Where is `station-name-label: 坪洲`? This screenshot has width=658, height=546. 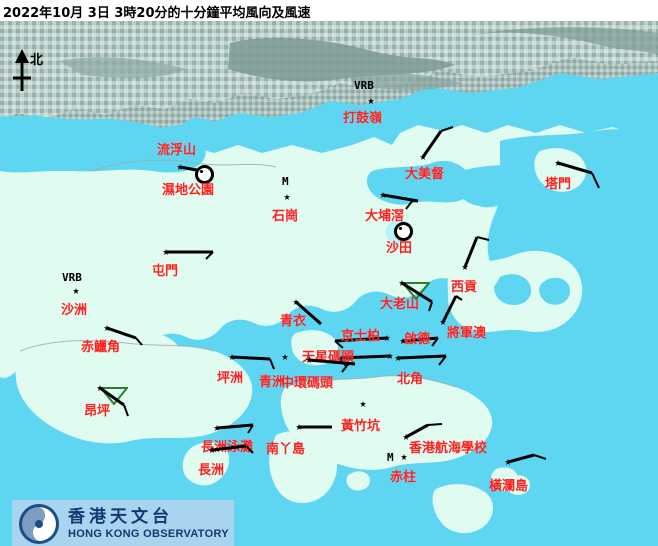
station-name-label: 坪洲 is located at coordinates (230, 378).